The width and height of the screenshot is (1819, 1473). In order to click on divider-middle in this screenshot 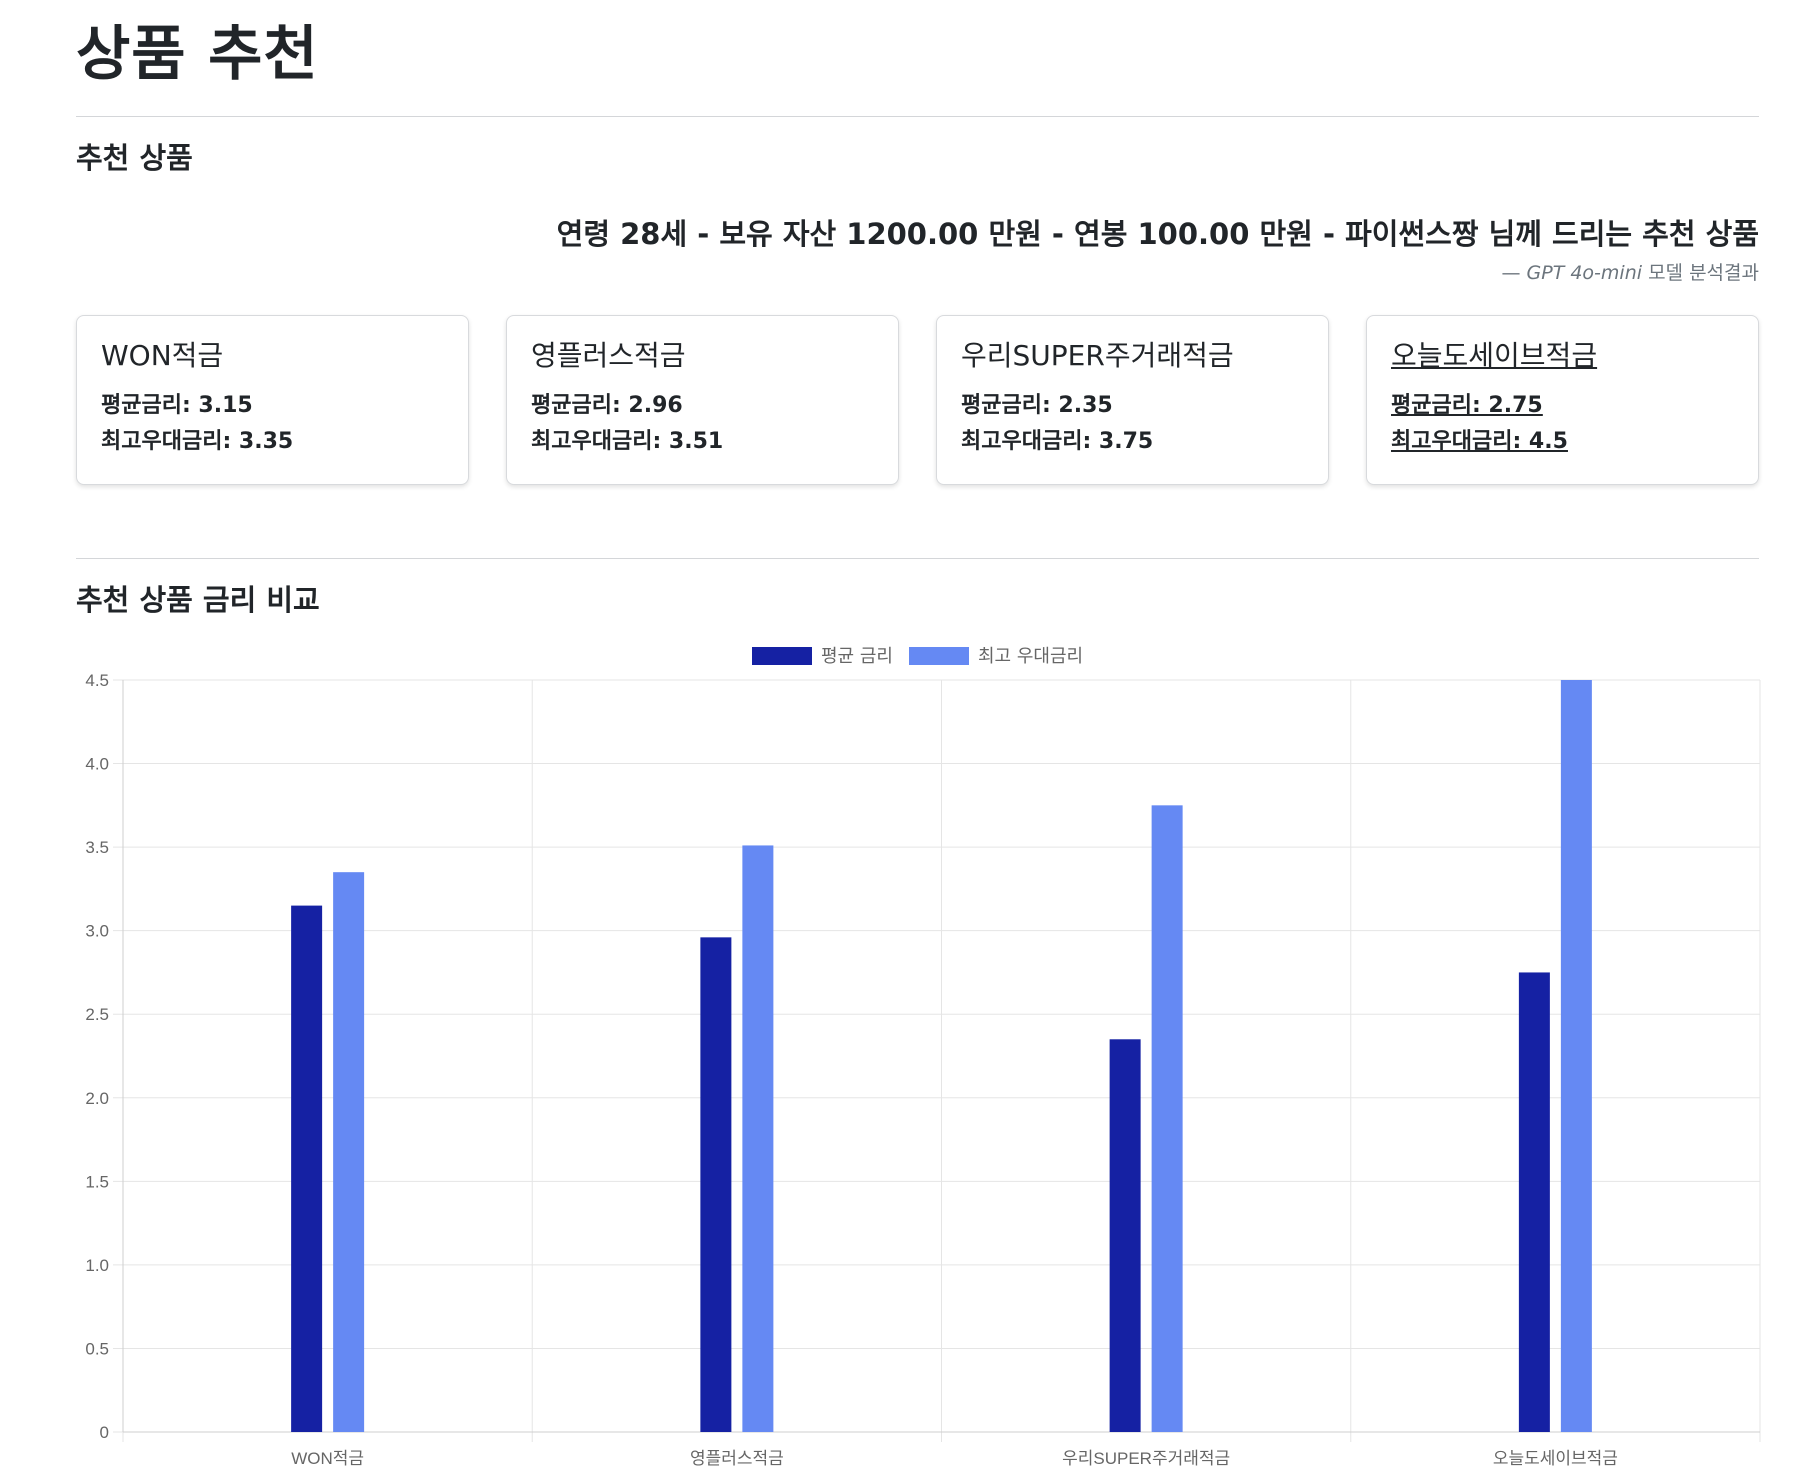, I will do `click(917, 558)`.